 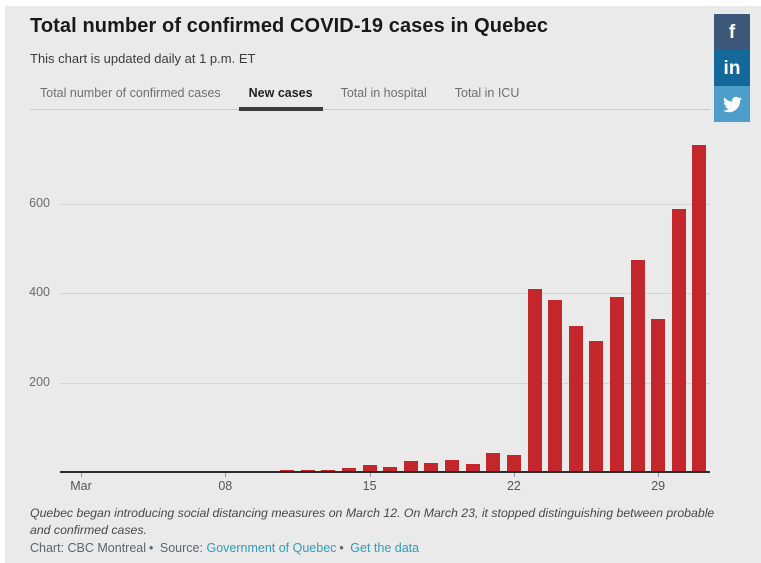 I want to click on linkedin-share-button: in, so click(x=732, y=68).